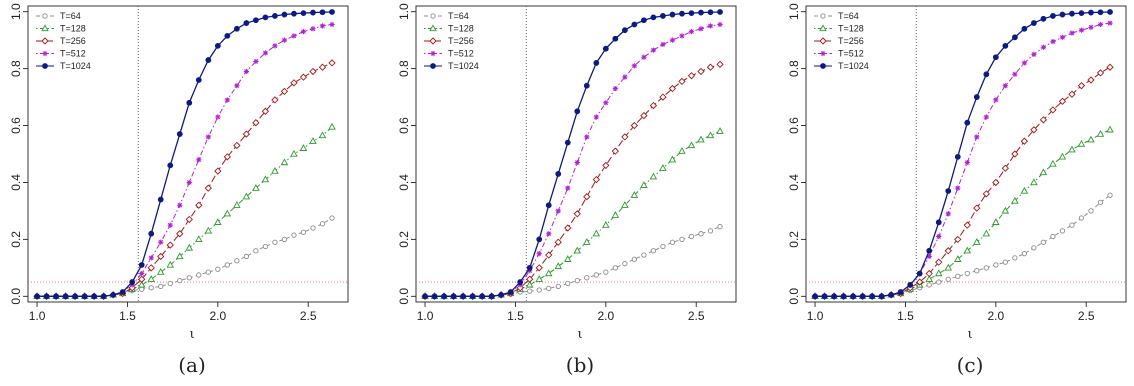  What do you see at coordinates (16, 239) in the screenshot?
I see `y-tick-label: 0.2` at bounding box center [16, 239].